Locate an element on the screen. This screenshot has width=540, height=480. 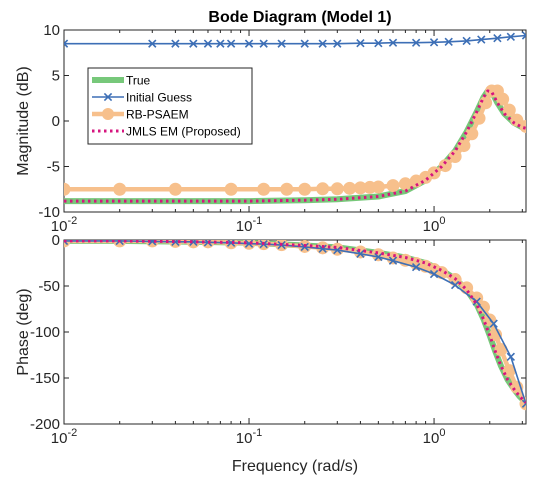
y-tick-label: -5 is located at coordinates (53, 167).